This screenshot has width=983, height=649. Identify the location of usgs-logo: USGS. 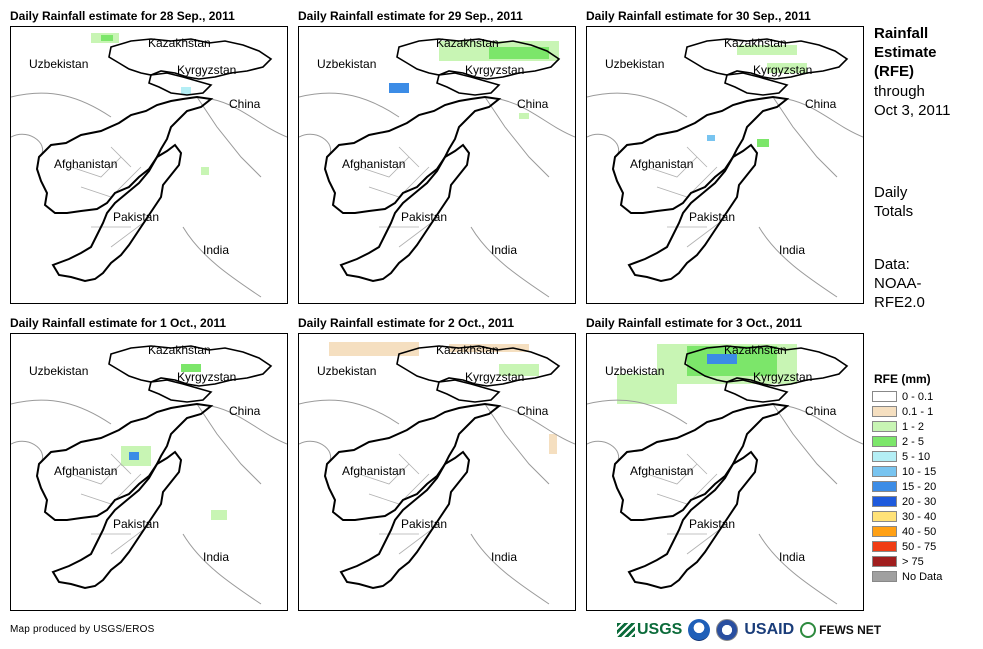
(649, 630).